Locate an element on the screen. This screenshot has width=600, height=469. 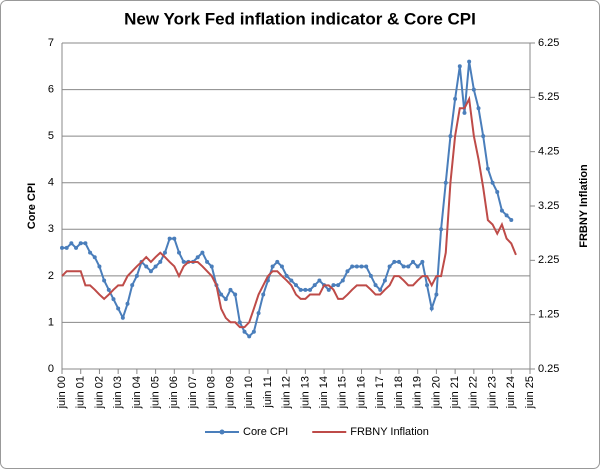
y2-tick-label: 1.25 is located at coordinates (548, 315).